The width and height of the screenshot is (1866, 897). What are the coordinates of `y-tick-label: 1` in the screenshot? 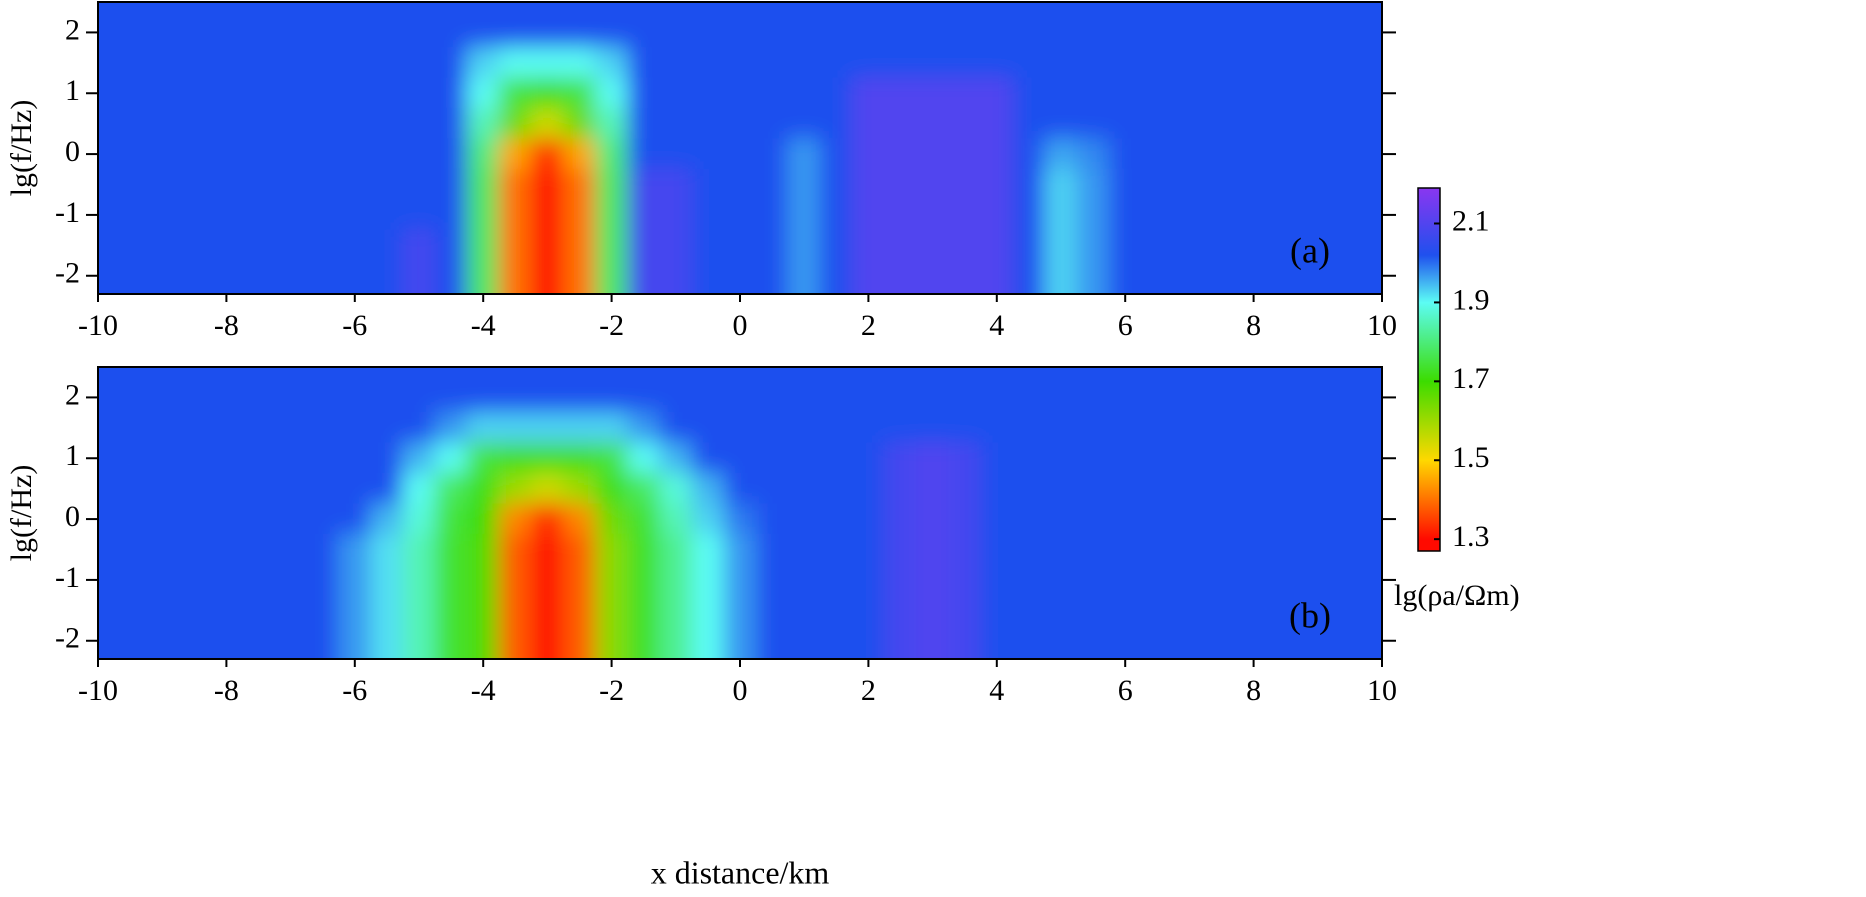 It's located at (72, 90).